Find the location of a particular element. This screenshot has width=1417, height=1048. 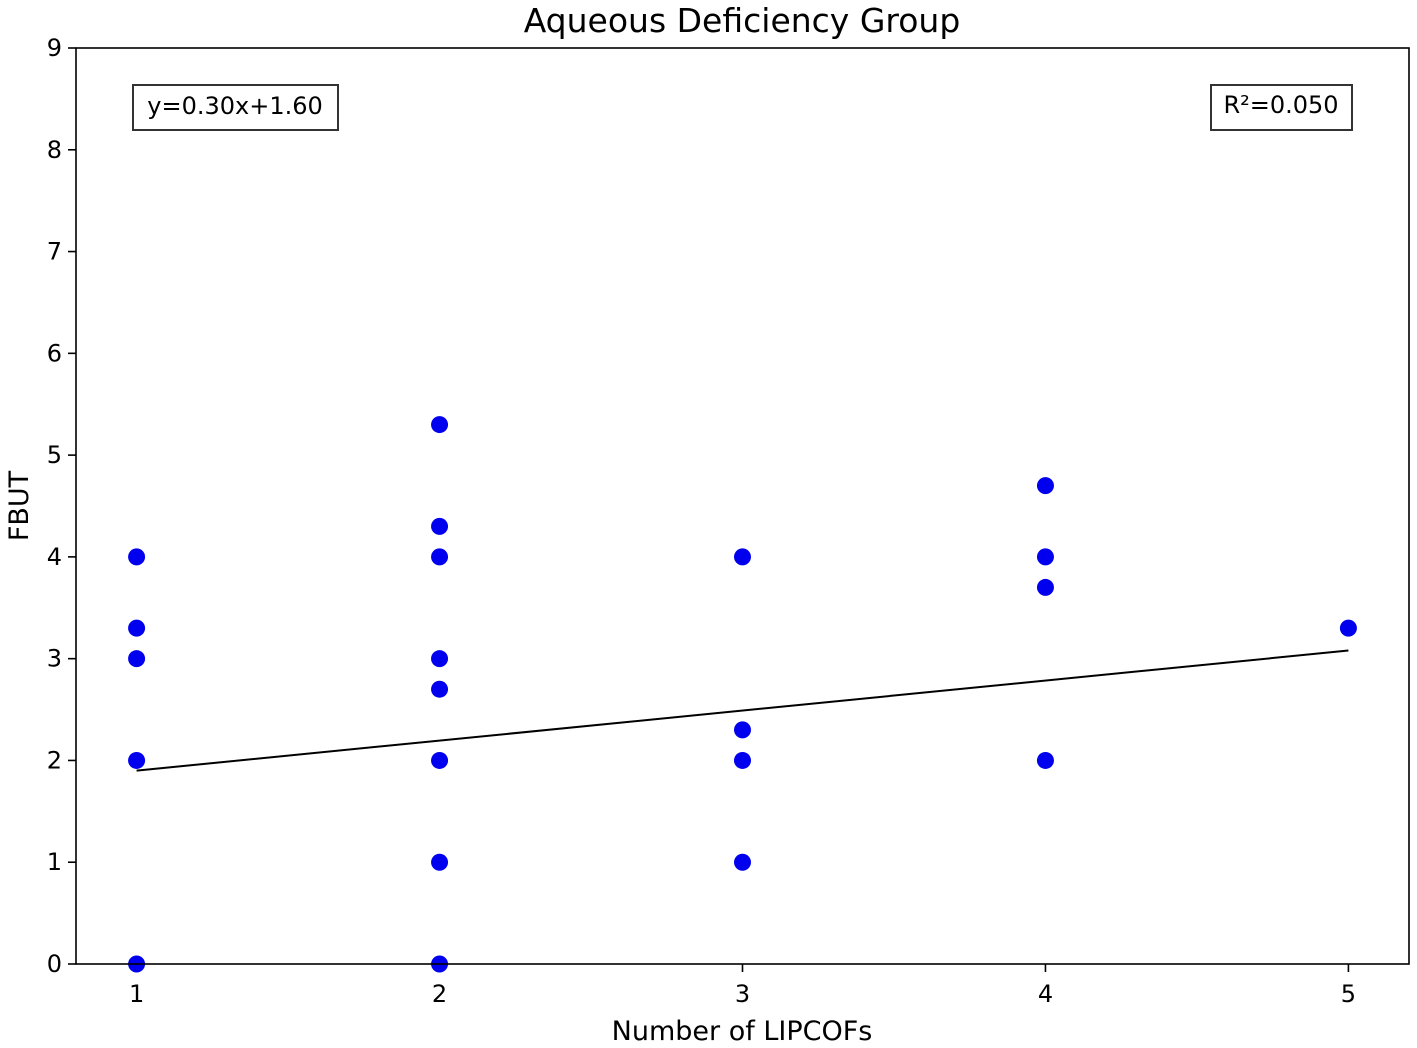

y-tick-label: 0 is located at coordinates (54, 964).